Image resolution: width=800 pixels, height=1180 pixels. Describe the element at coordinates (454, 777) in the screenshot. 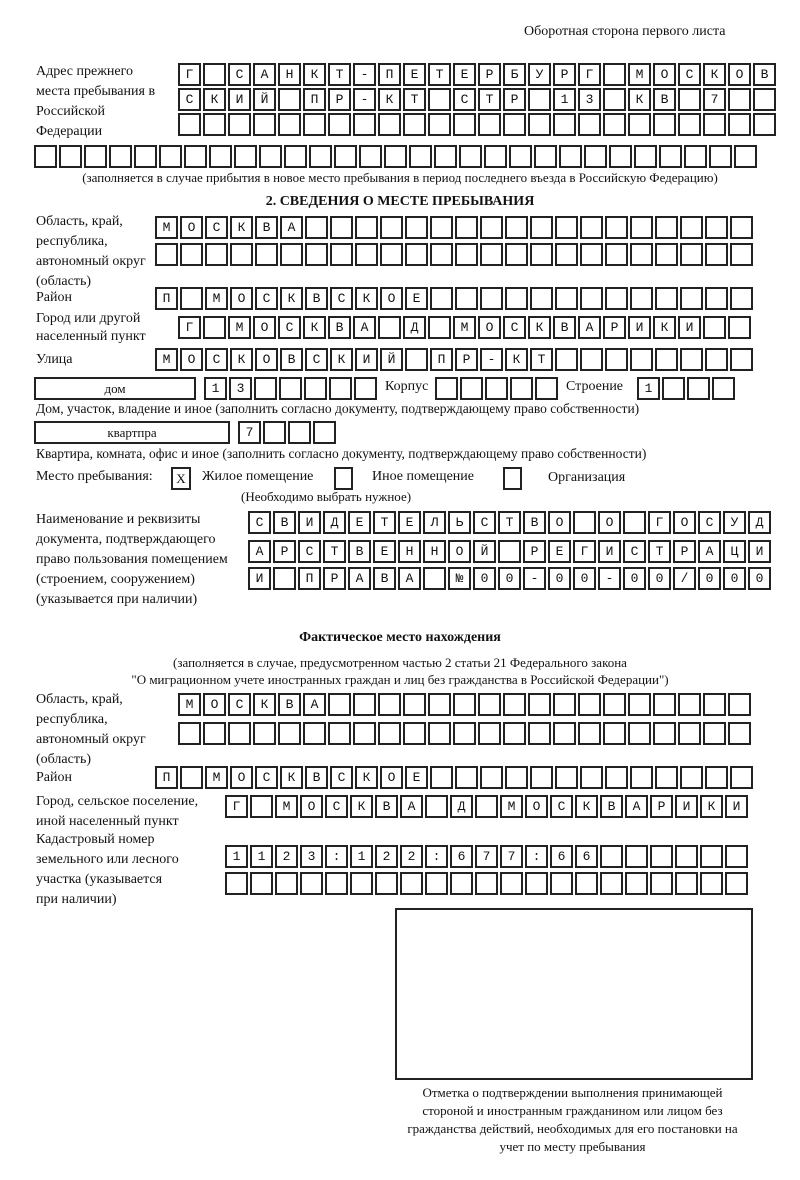

I see `actual-district-row: П МОСКВСКОЕ` at that location.